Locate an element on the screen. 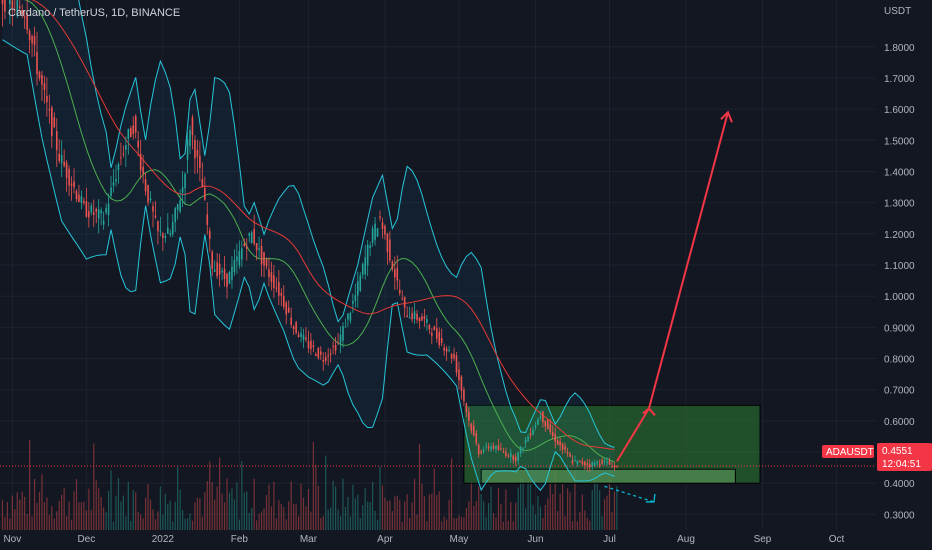 The width and height of the screenshot is (932, 550). badge-symbol: ADAUSDT is located at coordinates (850, 452).